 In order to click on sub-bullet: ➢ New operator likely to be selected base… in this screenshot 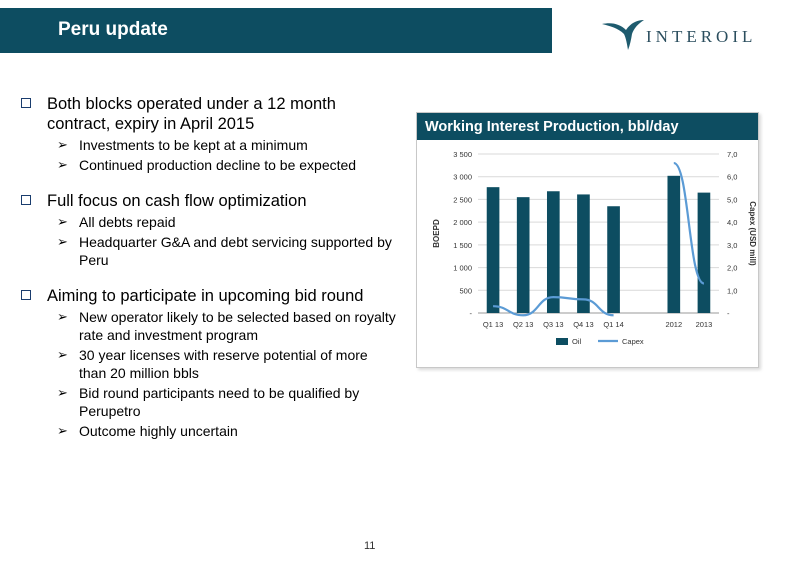, I will do `click(207, 326)`.